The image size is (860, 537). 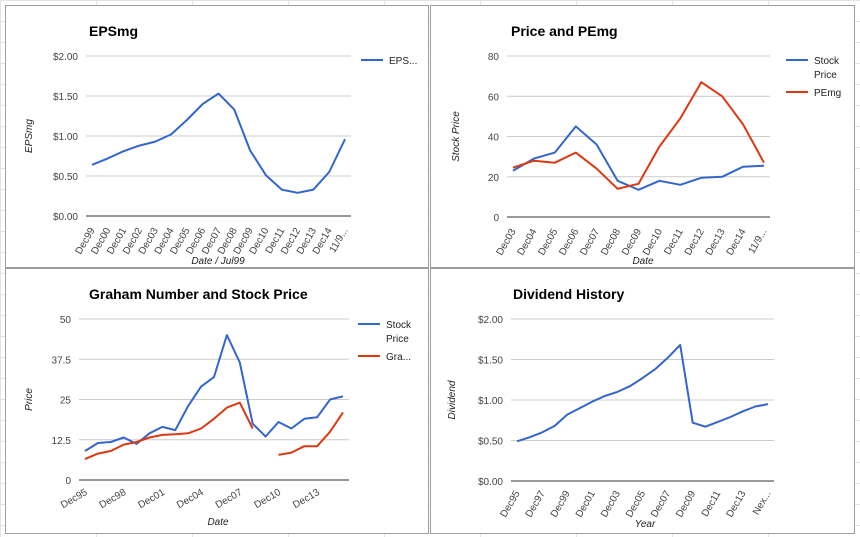 What do you see at coordinates (198, 294) in the screenshot?
I see `chart-title: Graham Number and Stock Price` at bounding box center [198, 294].